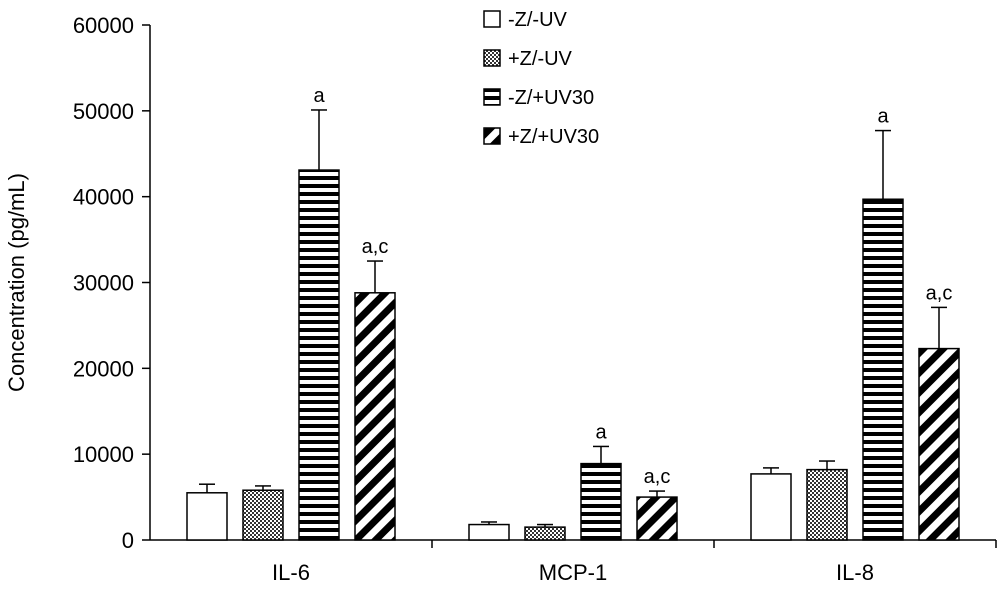  What do you see at coordinates (103, 111) in the screenshot?
I see `y-tick-label: 50000` at bounding box center [103, 111].